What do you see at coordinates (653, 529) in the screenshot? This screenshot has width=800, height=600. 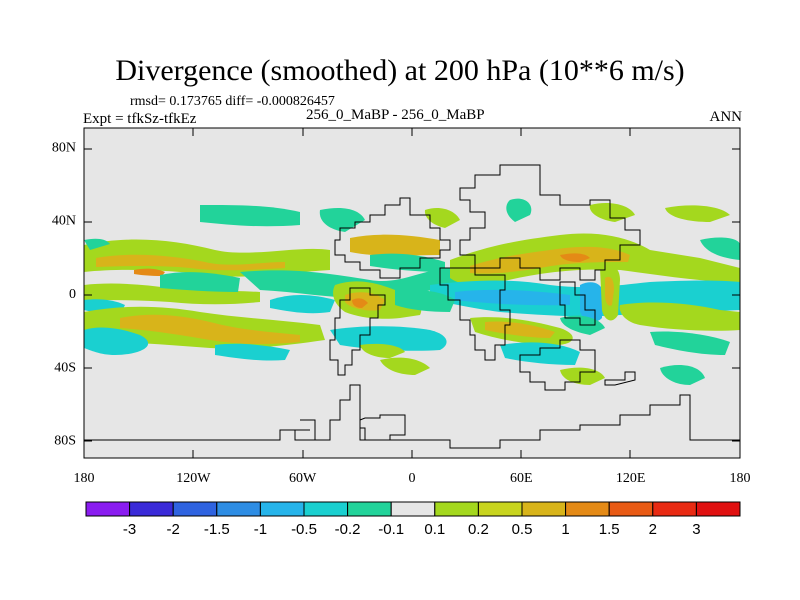 I see `colorbar-level-label: 2` at bounding box center [653, 529].